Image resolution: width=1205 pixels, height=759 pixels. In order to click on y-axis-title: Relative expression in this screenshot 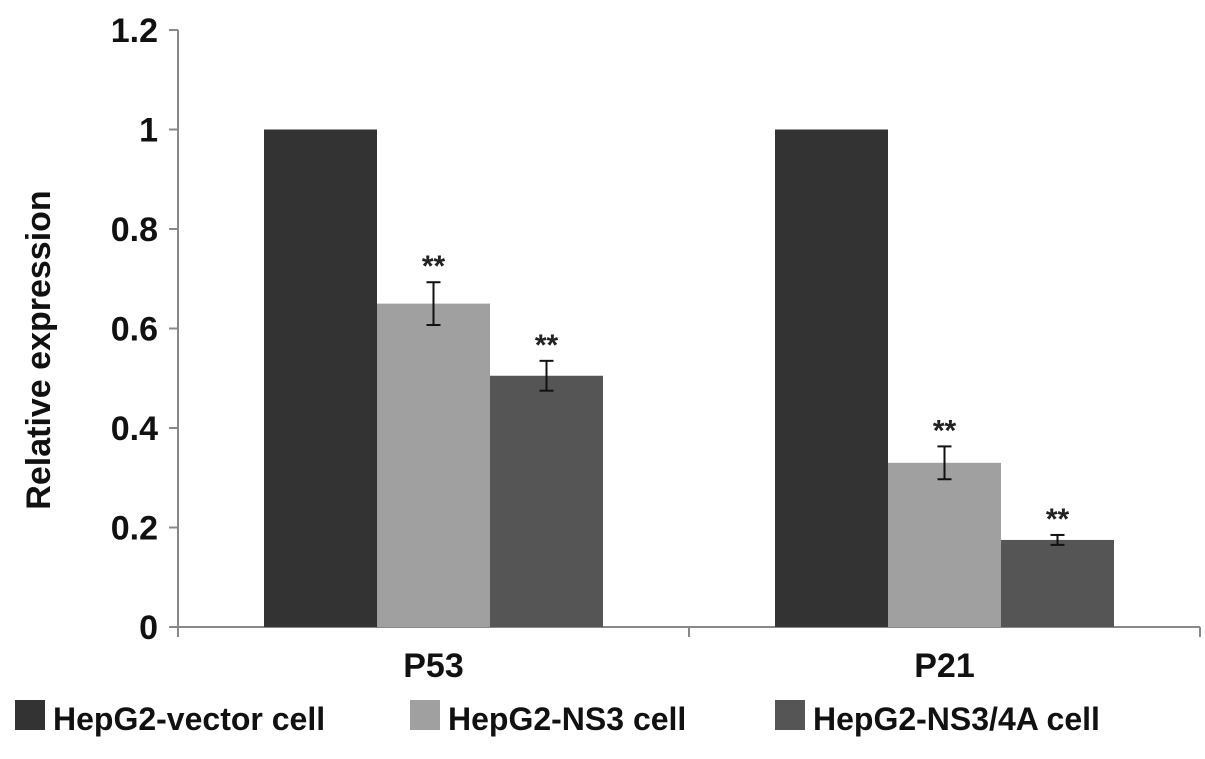, I will do `click(39, 349)`.